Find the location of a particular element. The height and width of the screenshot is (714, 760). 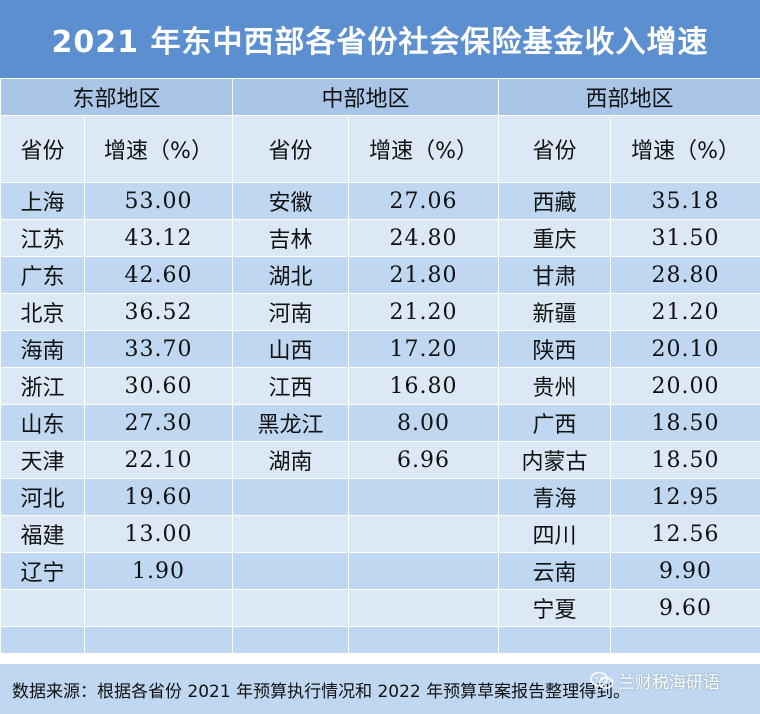

west-province-cell: 重庆 is located at coordinates (555, 238).